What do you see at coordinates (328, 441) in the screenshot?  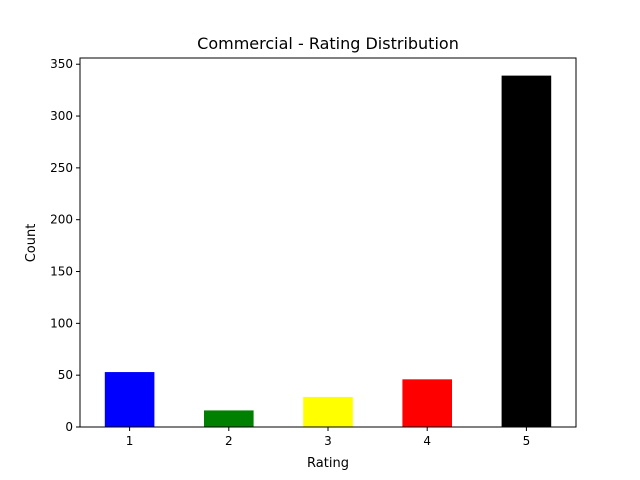 I see `x-tick-label-3: 3` at bounding box center [328, 441].